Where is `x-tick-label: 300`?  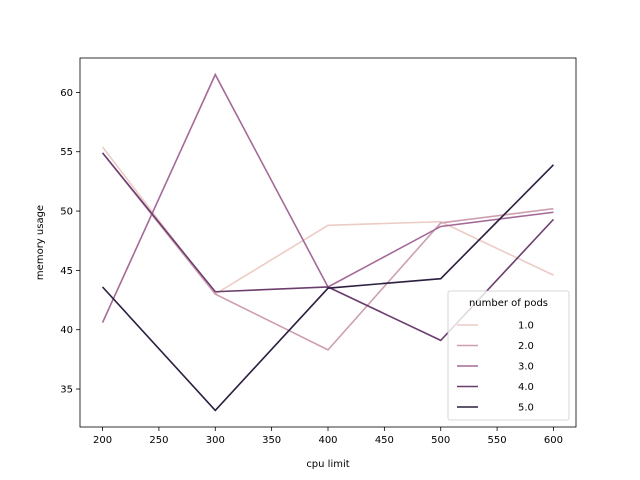 x-tick-label: 300 is located at coordinates (215, 440).